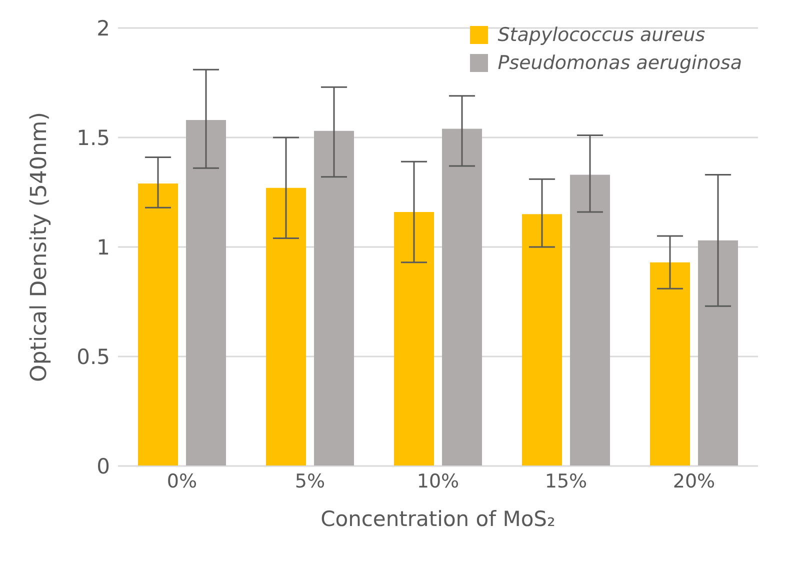 The width and height of the screenshot is (785, 564). I want to click on y-tick-label: 1.5, so click(93, 138).